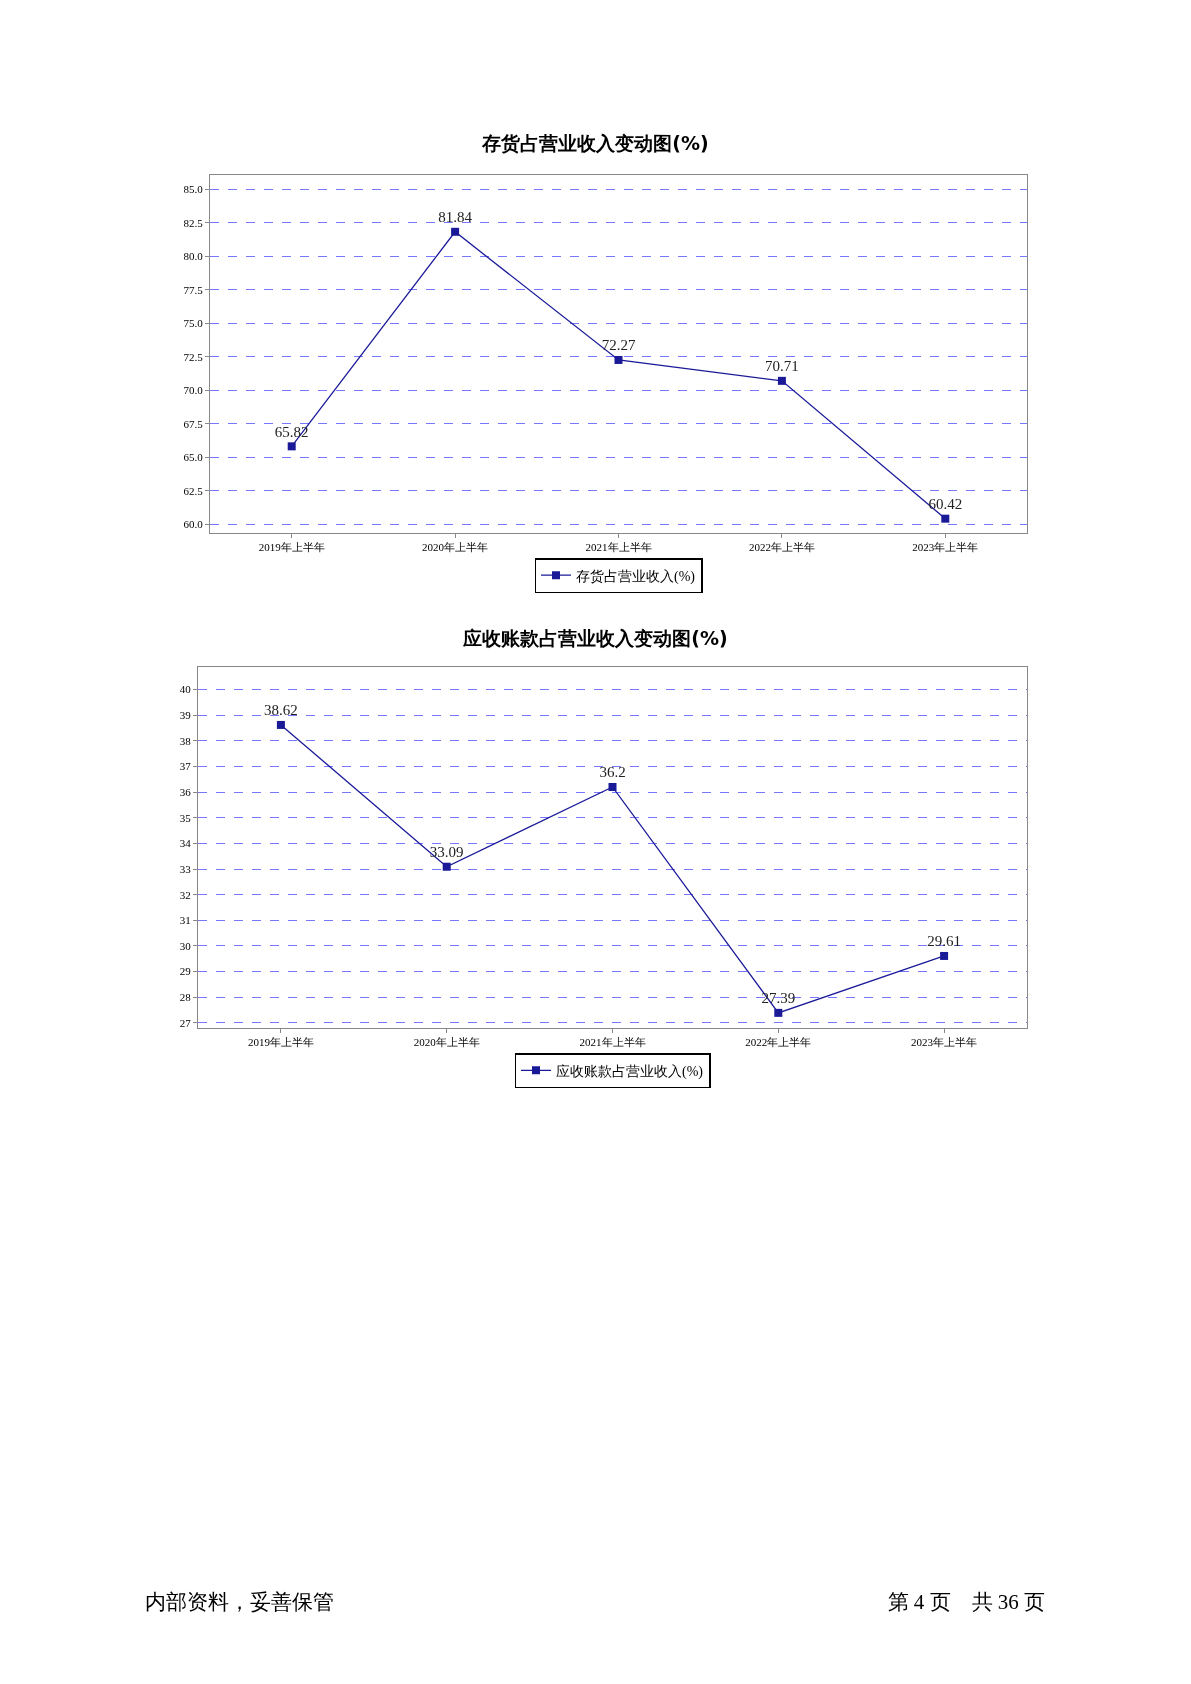  I want to click on data-label: 60.42, so click(945, 503).